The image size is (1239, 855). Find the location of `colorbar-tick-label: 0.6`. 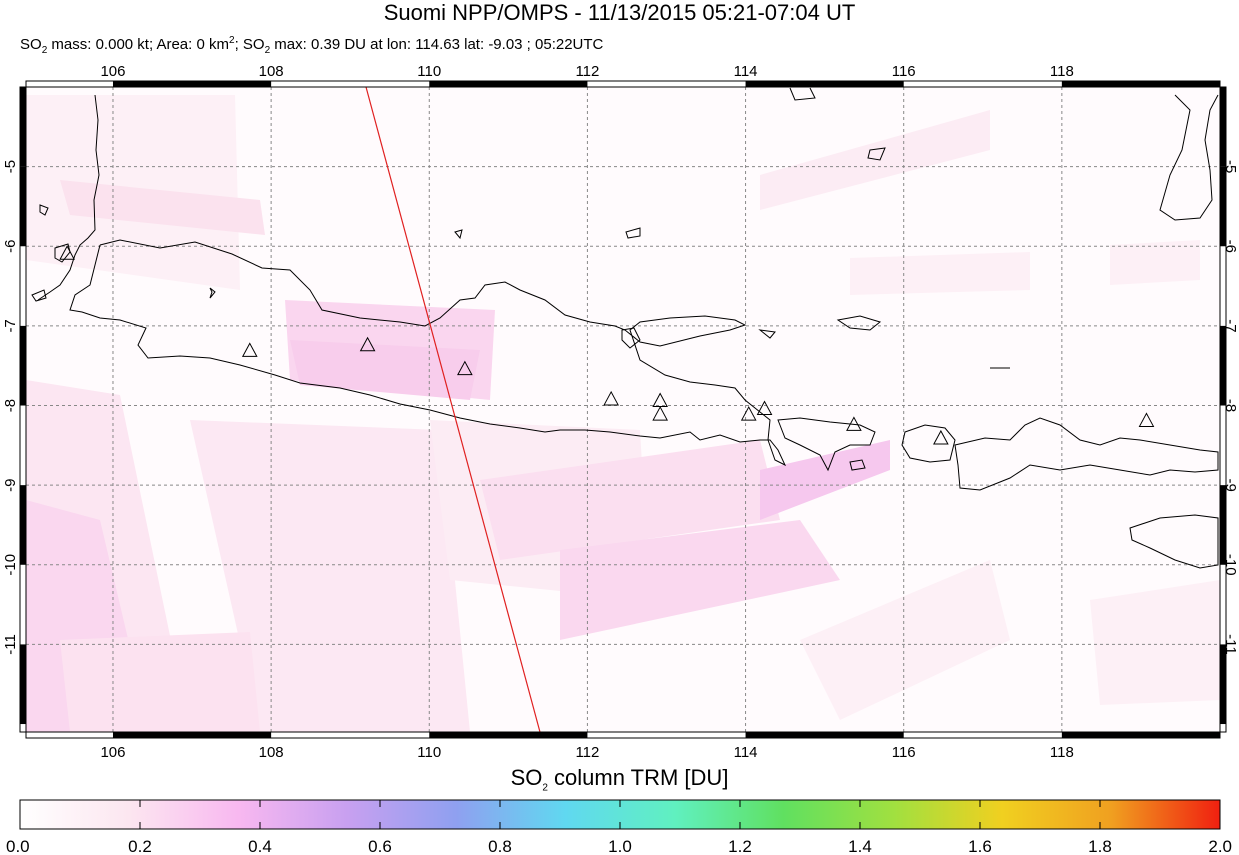

colorbar-tick-label: 0.6 is located at coordinates (380, 846).